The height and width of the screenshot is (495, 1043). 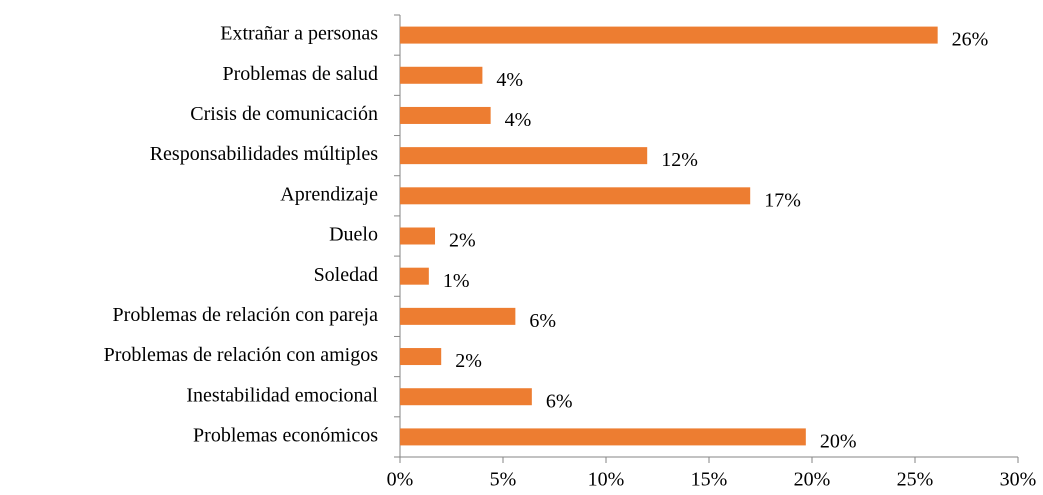 I want to click on y-tick-label: Duelo, so click(x=353, y=235).